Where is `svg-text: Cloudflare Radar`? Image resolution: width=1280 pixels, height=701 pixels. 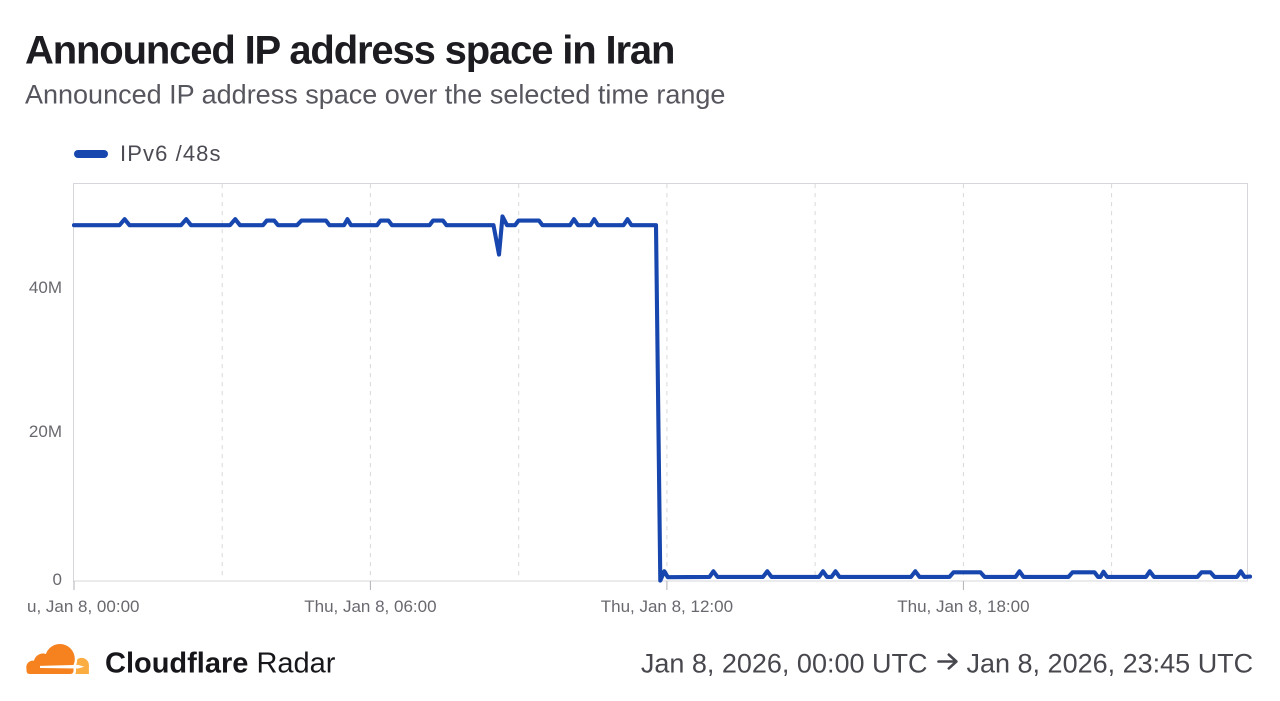 svg-text: Cloudflare Radar is located at coordinates (220, 664).